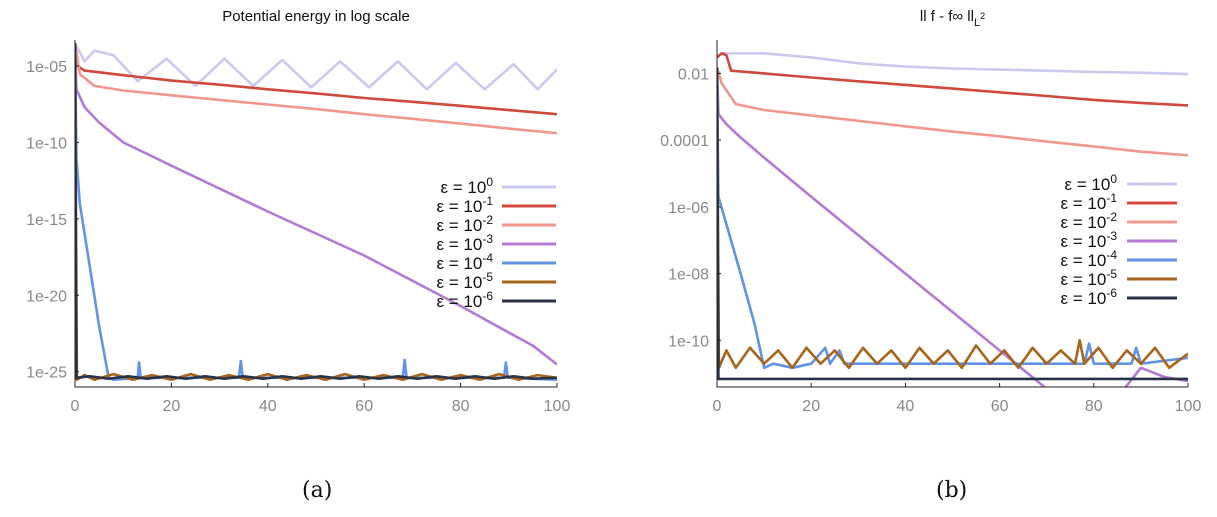 The image size is (1217, 517). I want to click on y-tick-label: 1e-06, so click(688, 208).